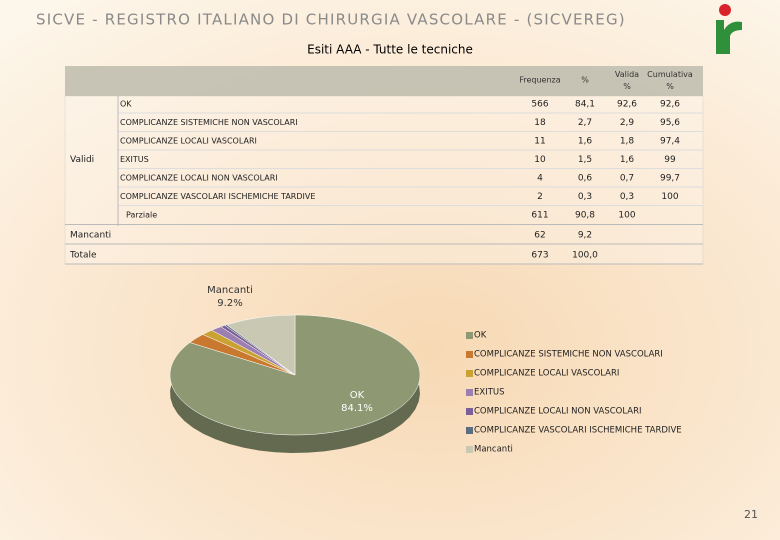  I want to click on row-label: OK, so click(126, 104).